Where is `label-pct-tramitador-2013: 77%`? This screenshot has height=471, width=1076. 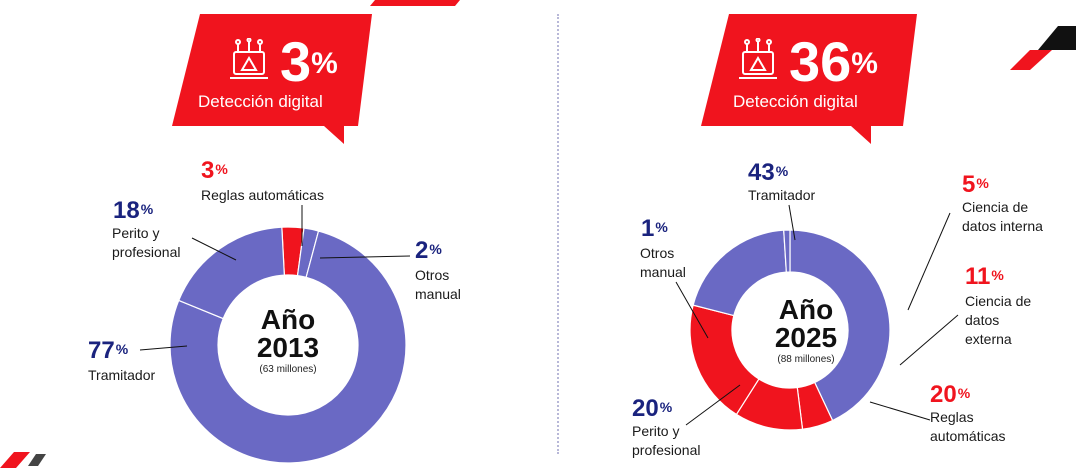
label-pct-tramitador-2013: 77% is located at coordinates (108, 350).